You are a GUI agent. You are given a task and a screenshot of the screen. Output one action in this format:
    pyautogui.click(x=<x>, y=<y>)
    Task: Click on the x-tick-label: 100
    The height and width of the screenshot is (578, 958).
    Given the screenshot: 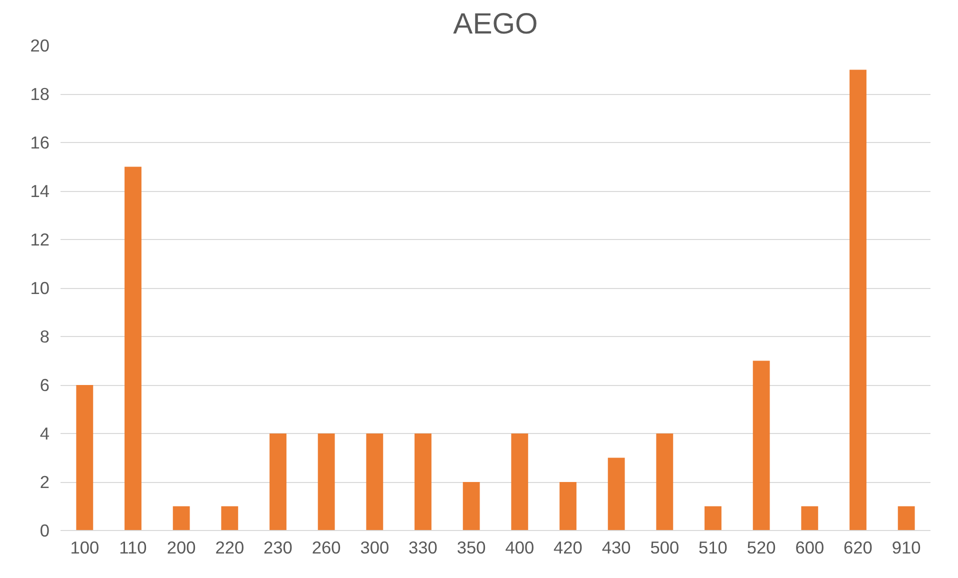 What is the action you would take?
    pyautogui.click(x=85, y=548)
    